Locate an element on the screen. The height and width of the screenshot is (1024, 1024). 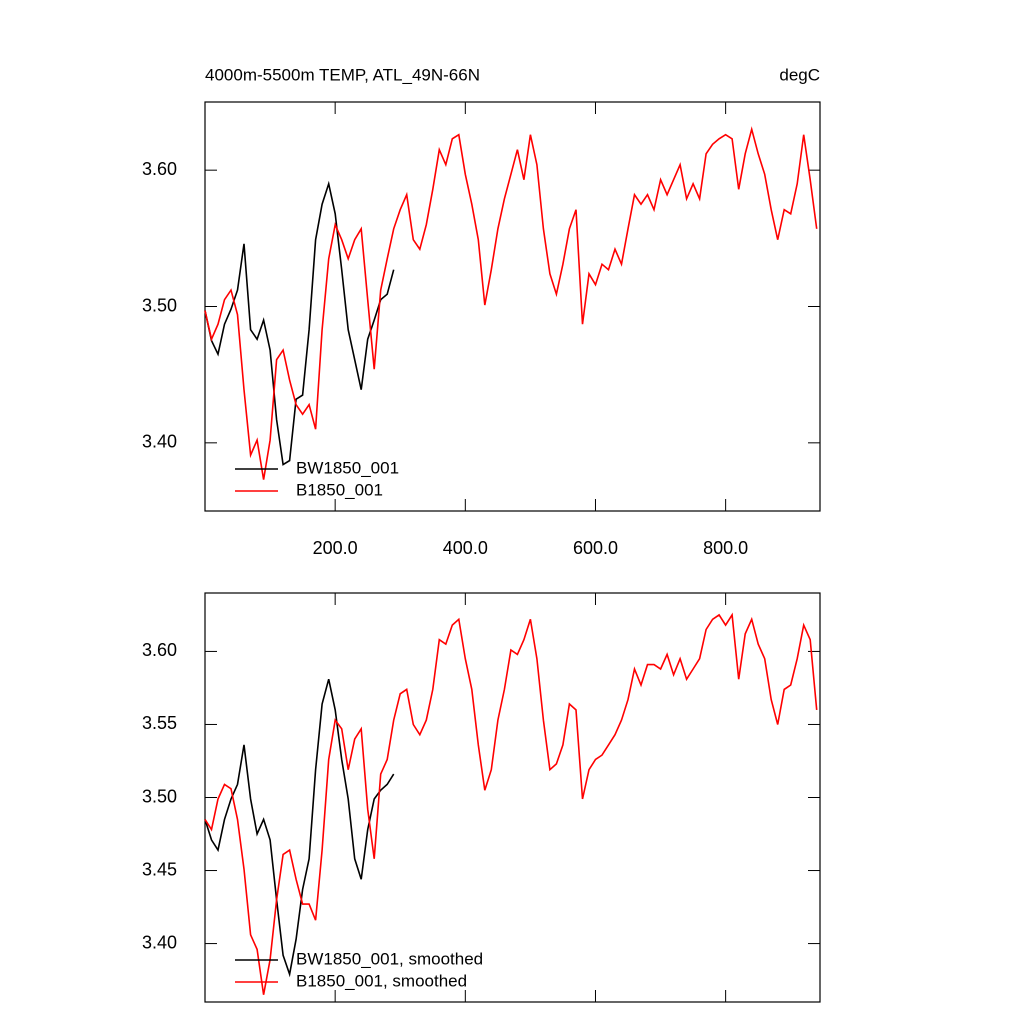
x-tick-label: 400.0 is located at coordinates (465, 548).